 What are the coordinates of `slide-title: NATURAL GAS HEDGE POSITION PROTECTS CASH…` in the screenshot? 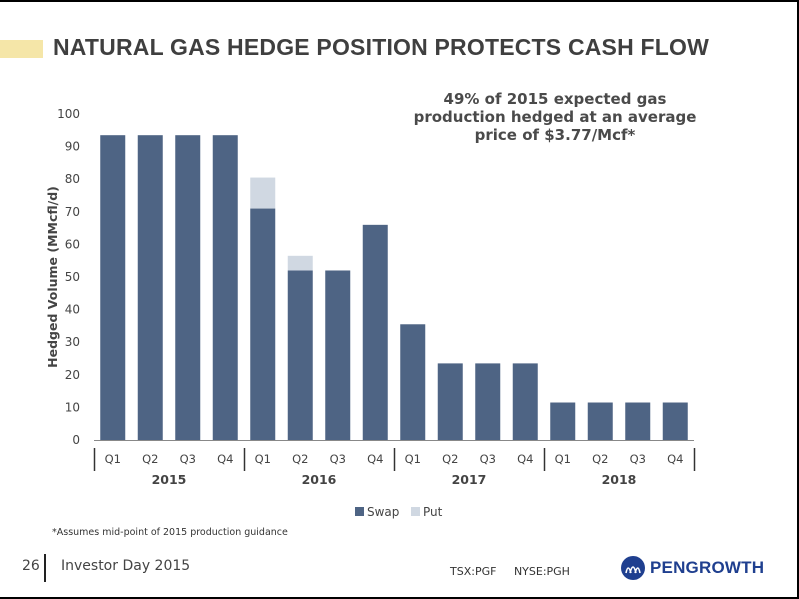 It's located at (381, 47).